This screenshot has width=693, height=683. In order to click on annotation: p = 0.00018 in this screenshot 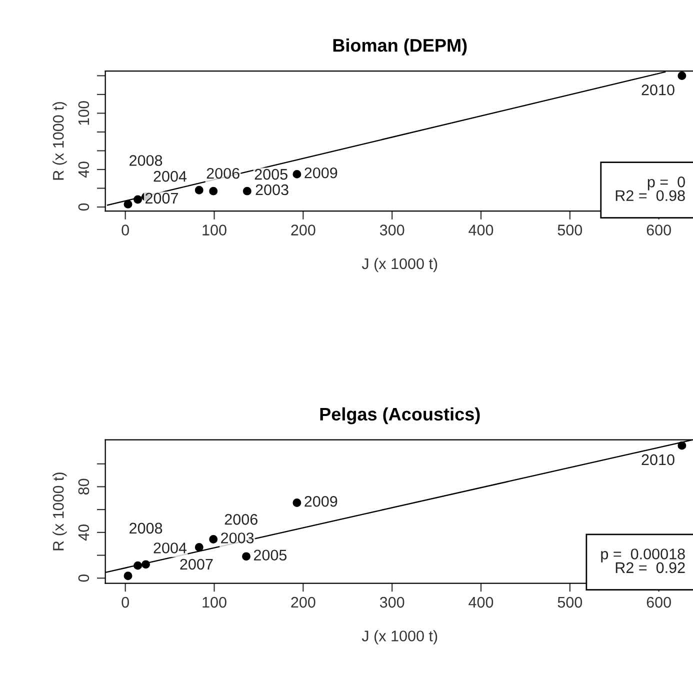, I will do `click(643, 555)`.